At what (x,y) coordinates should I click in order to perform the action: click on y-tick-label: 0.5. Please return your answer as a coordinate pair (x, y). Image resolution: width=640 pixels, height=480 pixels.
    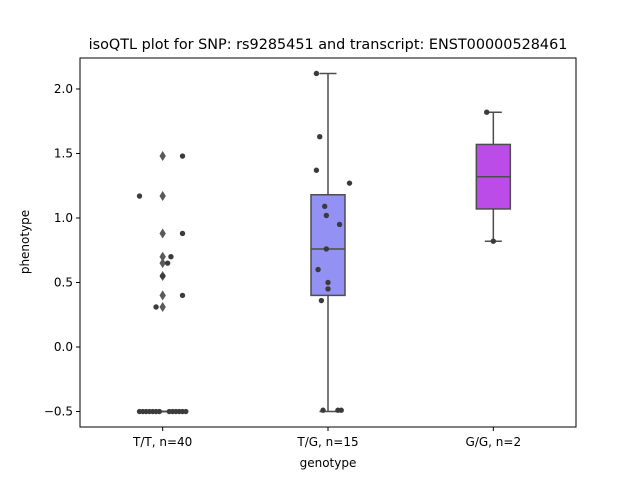
    Looking at the image, I should click on (63, 282).